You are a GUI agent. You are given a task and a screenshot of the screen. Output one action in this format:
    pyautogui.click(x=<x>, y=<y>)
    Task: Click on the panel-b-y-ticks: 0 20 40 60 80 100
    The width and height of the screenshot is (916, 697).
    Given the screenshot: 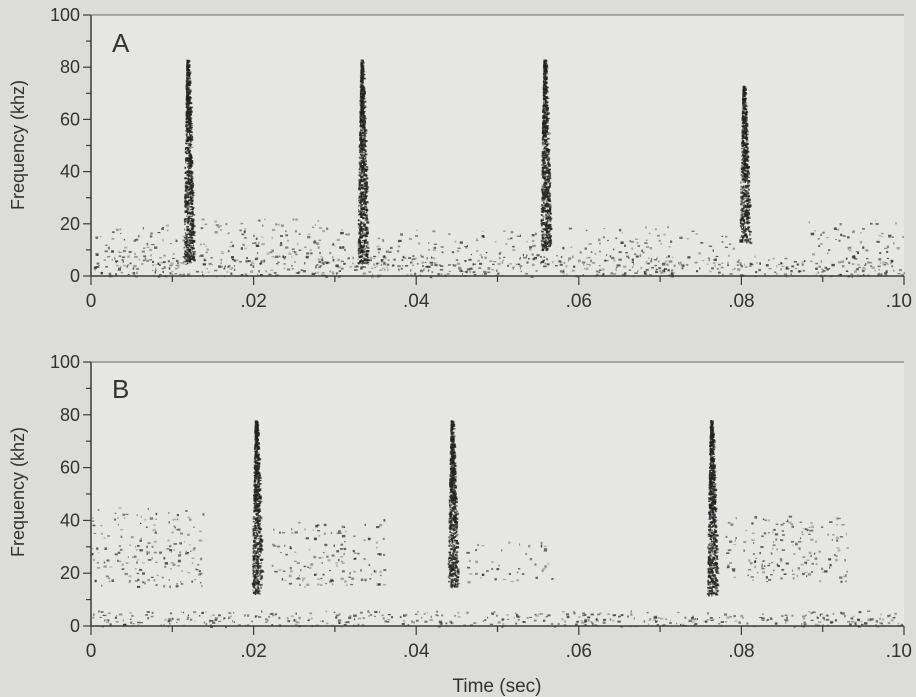 What is the action you would take?
    pyautogui.click(x=70, y=494)
    